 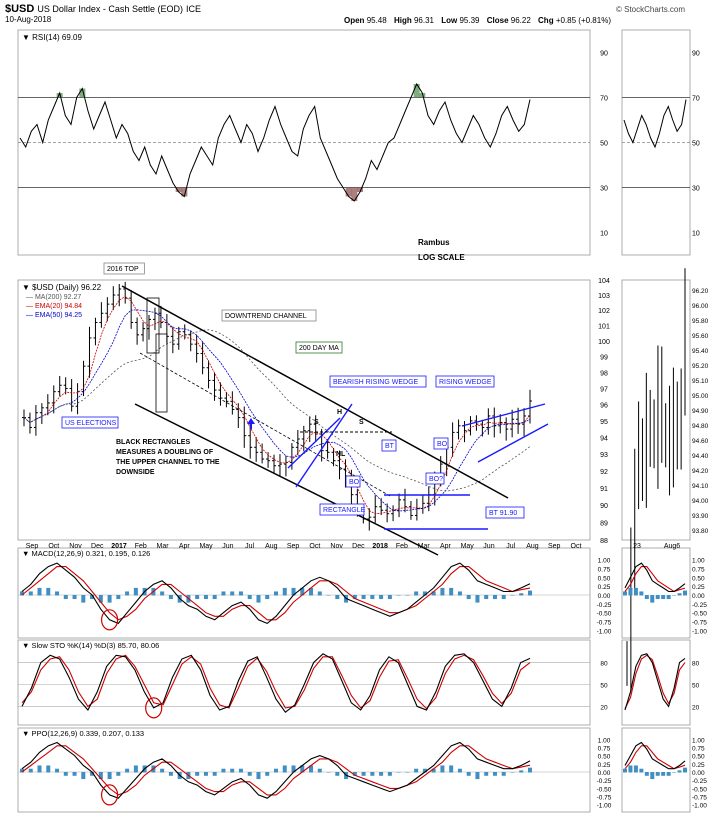 I want to click on ppo-mini-tick-label: 0.75, so click(x=698, y=748).